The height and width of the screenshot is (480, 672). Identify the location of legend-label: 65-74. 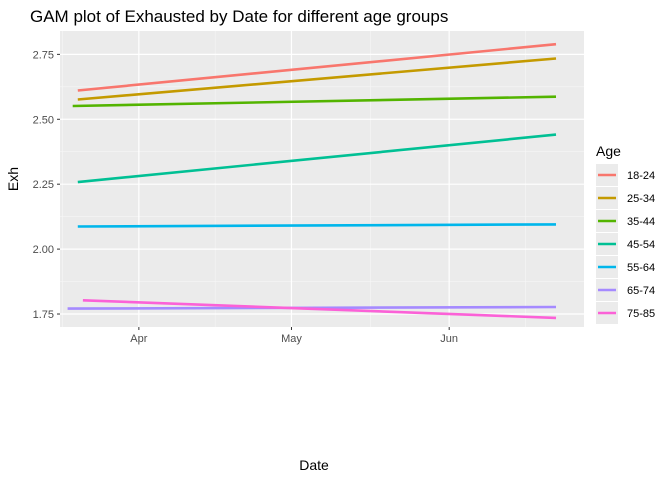
(641, 291).